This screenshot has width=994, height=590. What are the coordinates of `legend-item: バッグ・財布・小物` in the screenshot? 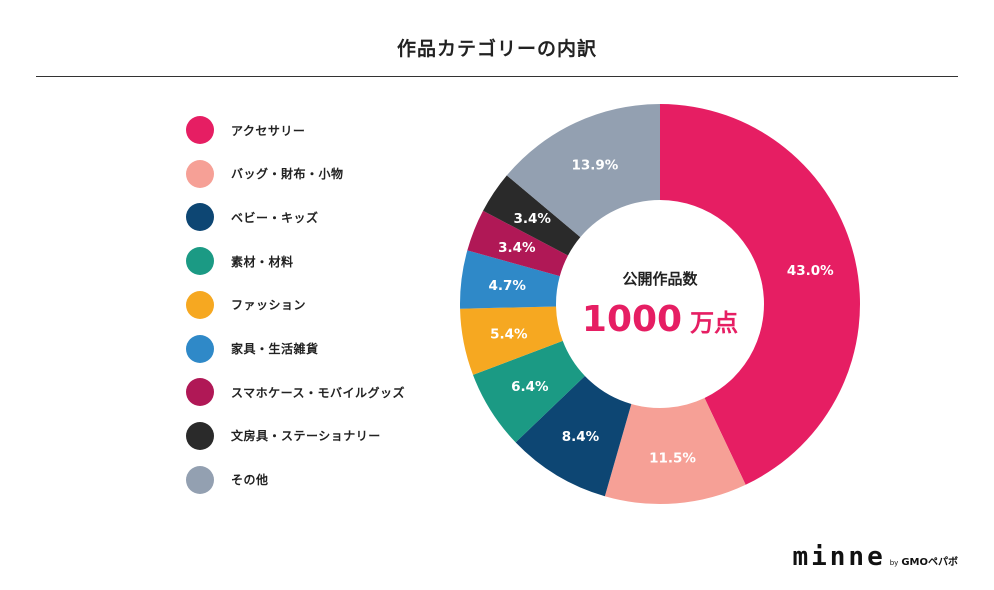 It's located at (265, 173).